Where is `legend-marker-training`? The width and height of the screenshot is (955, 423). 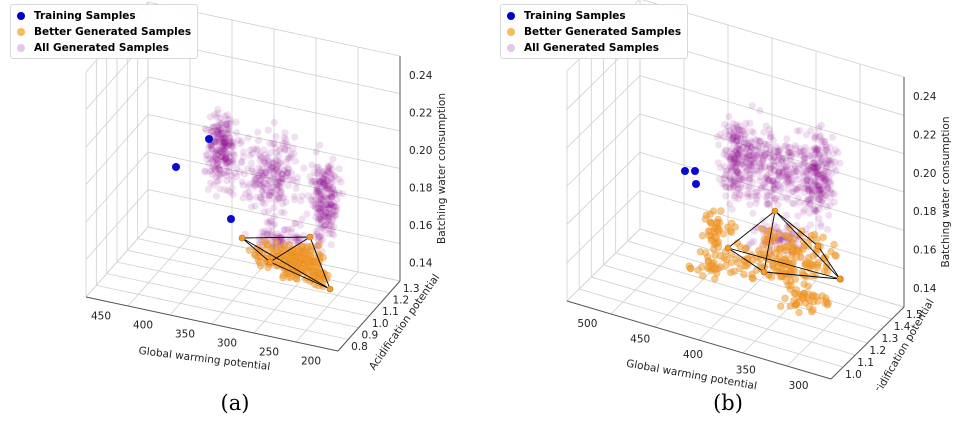 legend-marker-training is located at coordinates (511, 16).